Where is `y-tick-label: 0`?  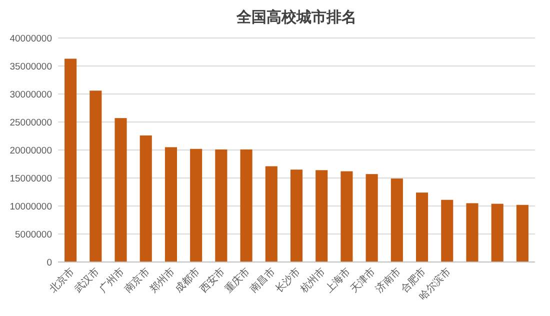 y-tick-label: 0 is located at coordinates (49, 263).